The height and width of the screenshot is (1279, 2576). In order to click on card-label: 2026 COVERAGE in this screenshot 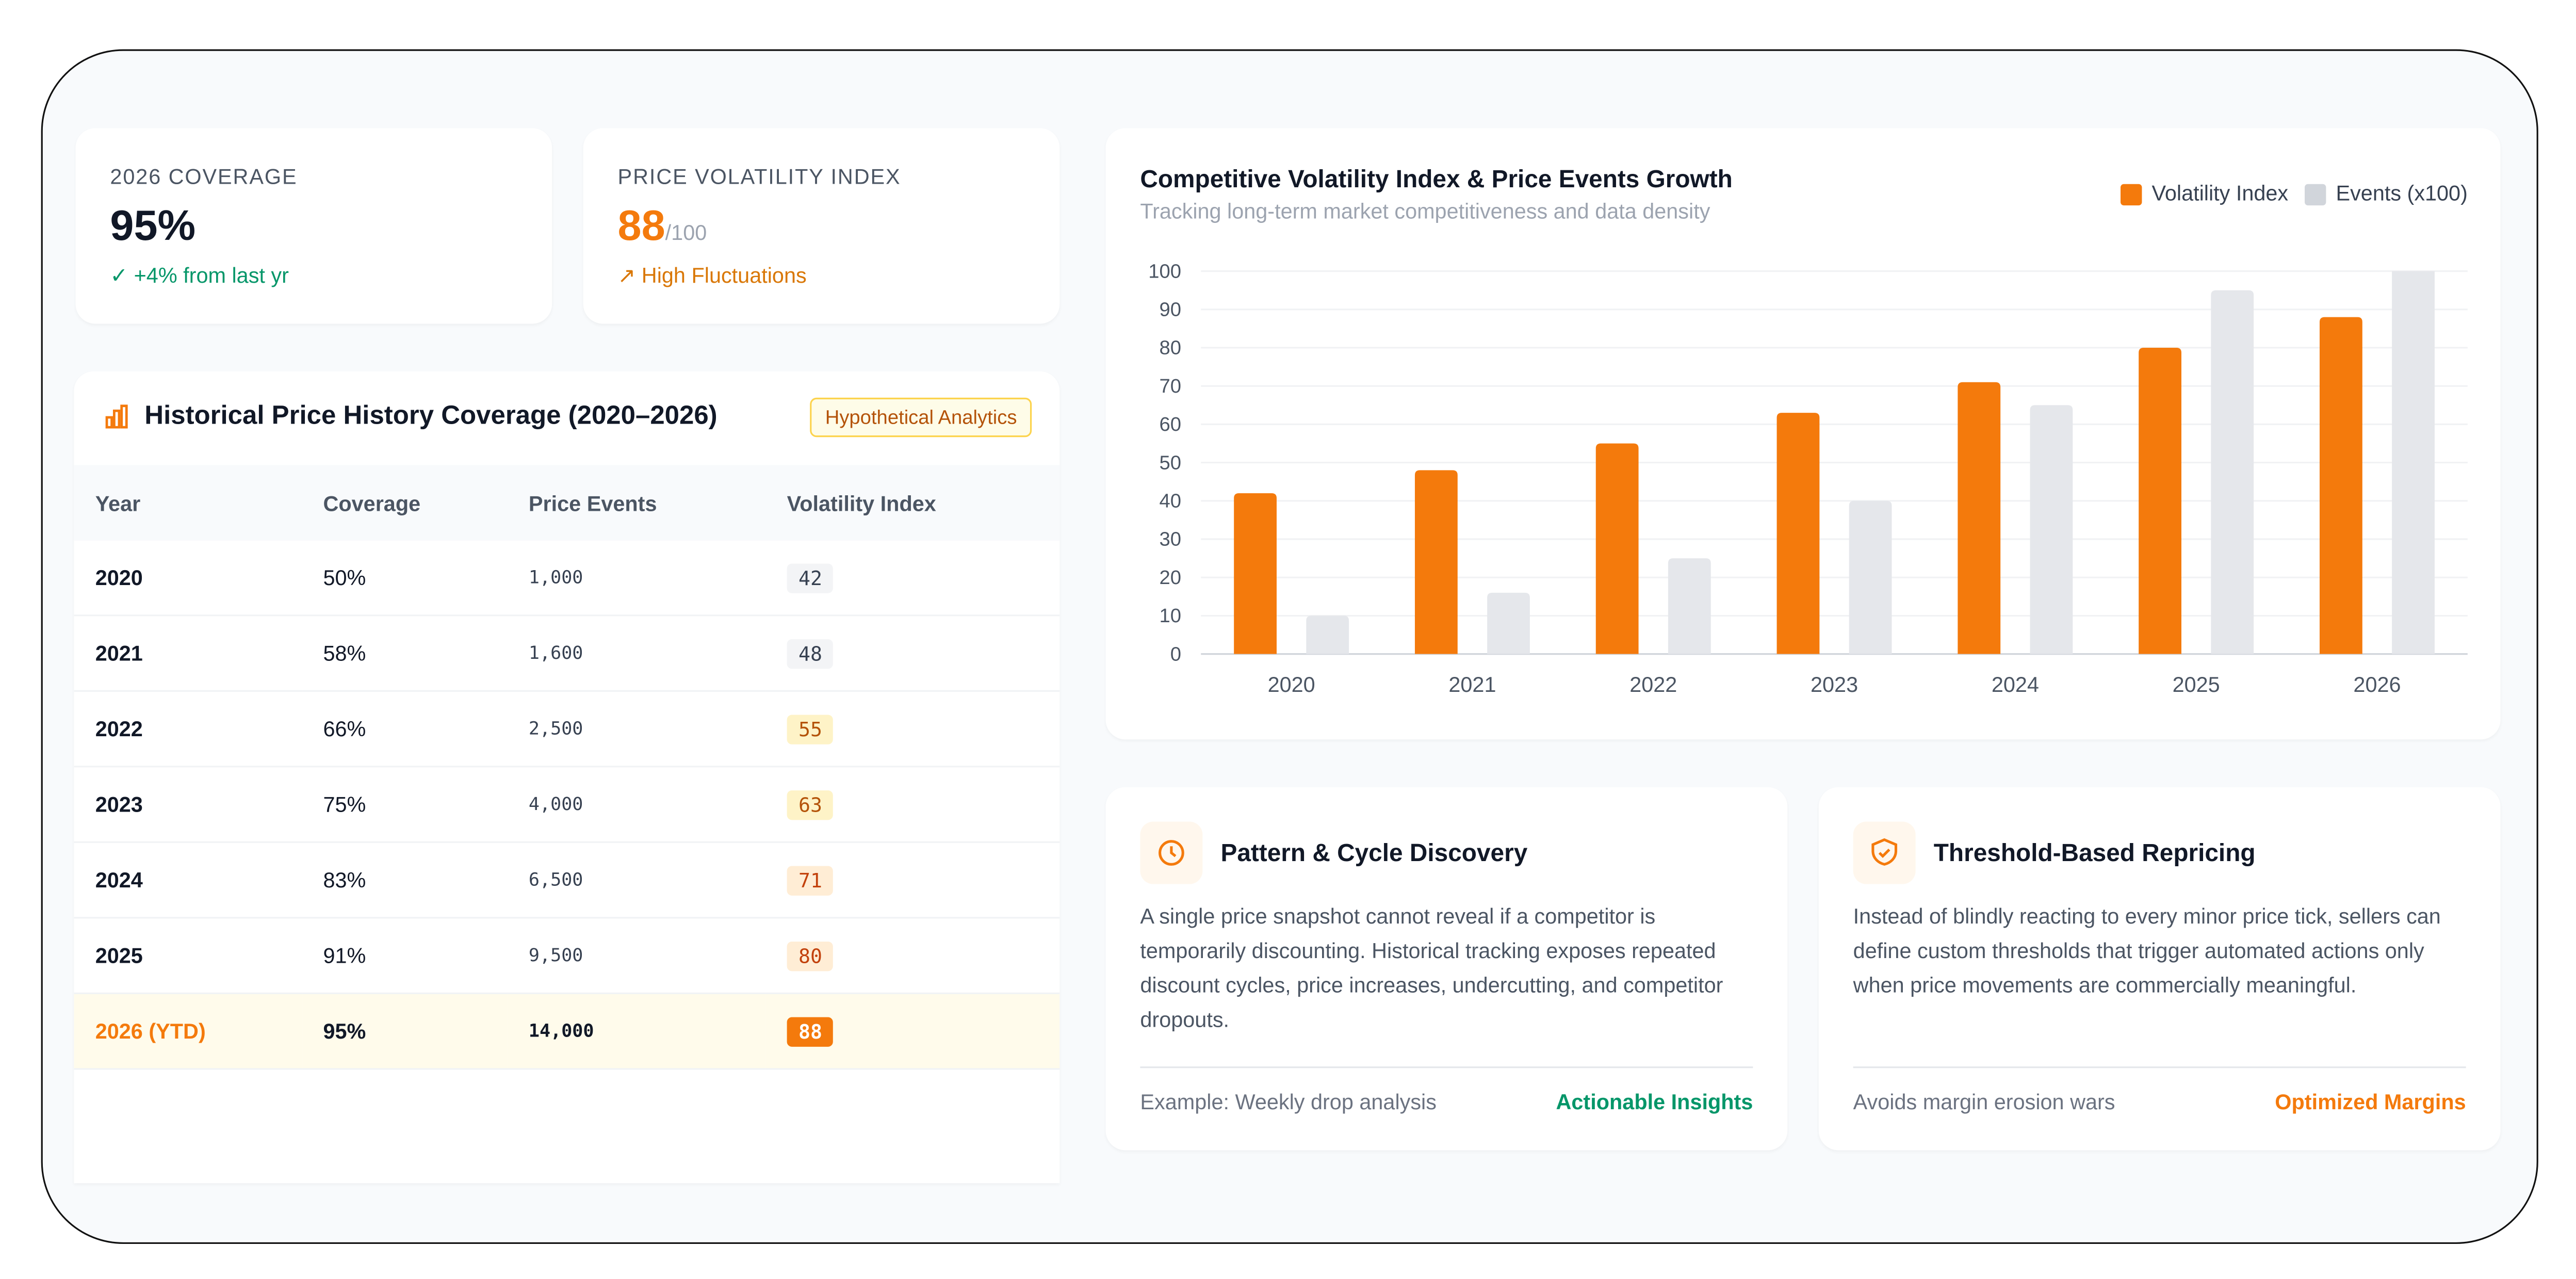, I will do `click(204, 176)`.